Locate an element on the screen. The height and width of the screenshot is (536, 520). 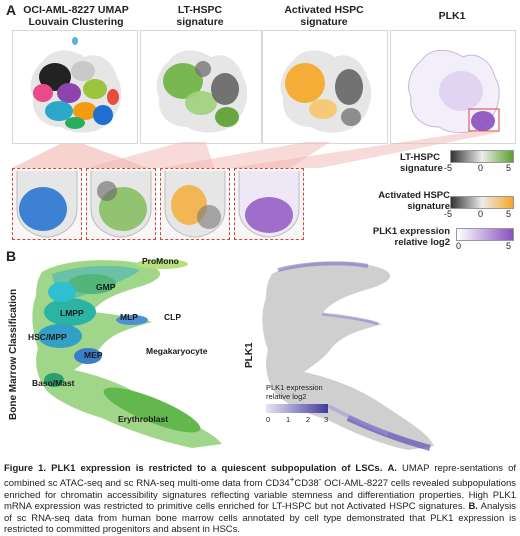
legend-lt-hspc-colorbar is located at coordinates (482, 156).